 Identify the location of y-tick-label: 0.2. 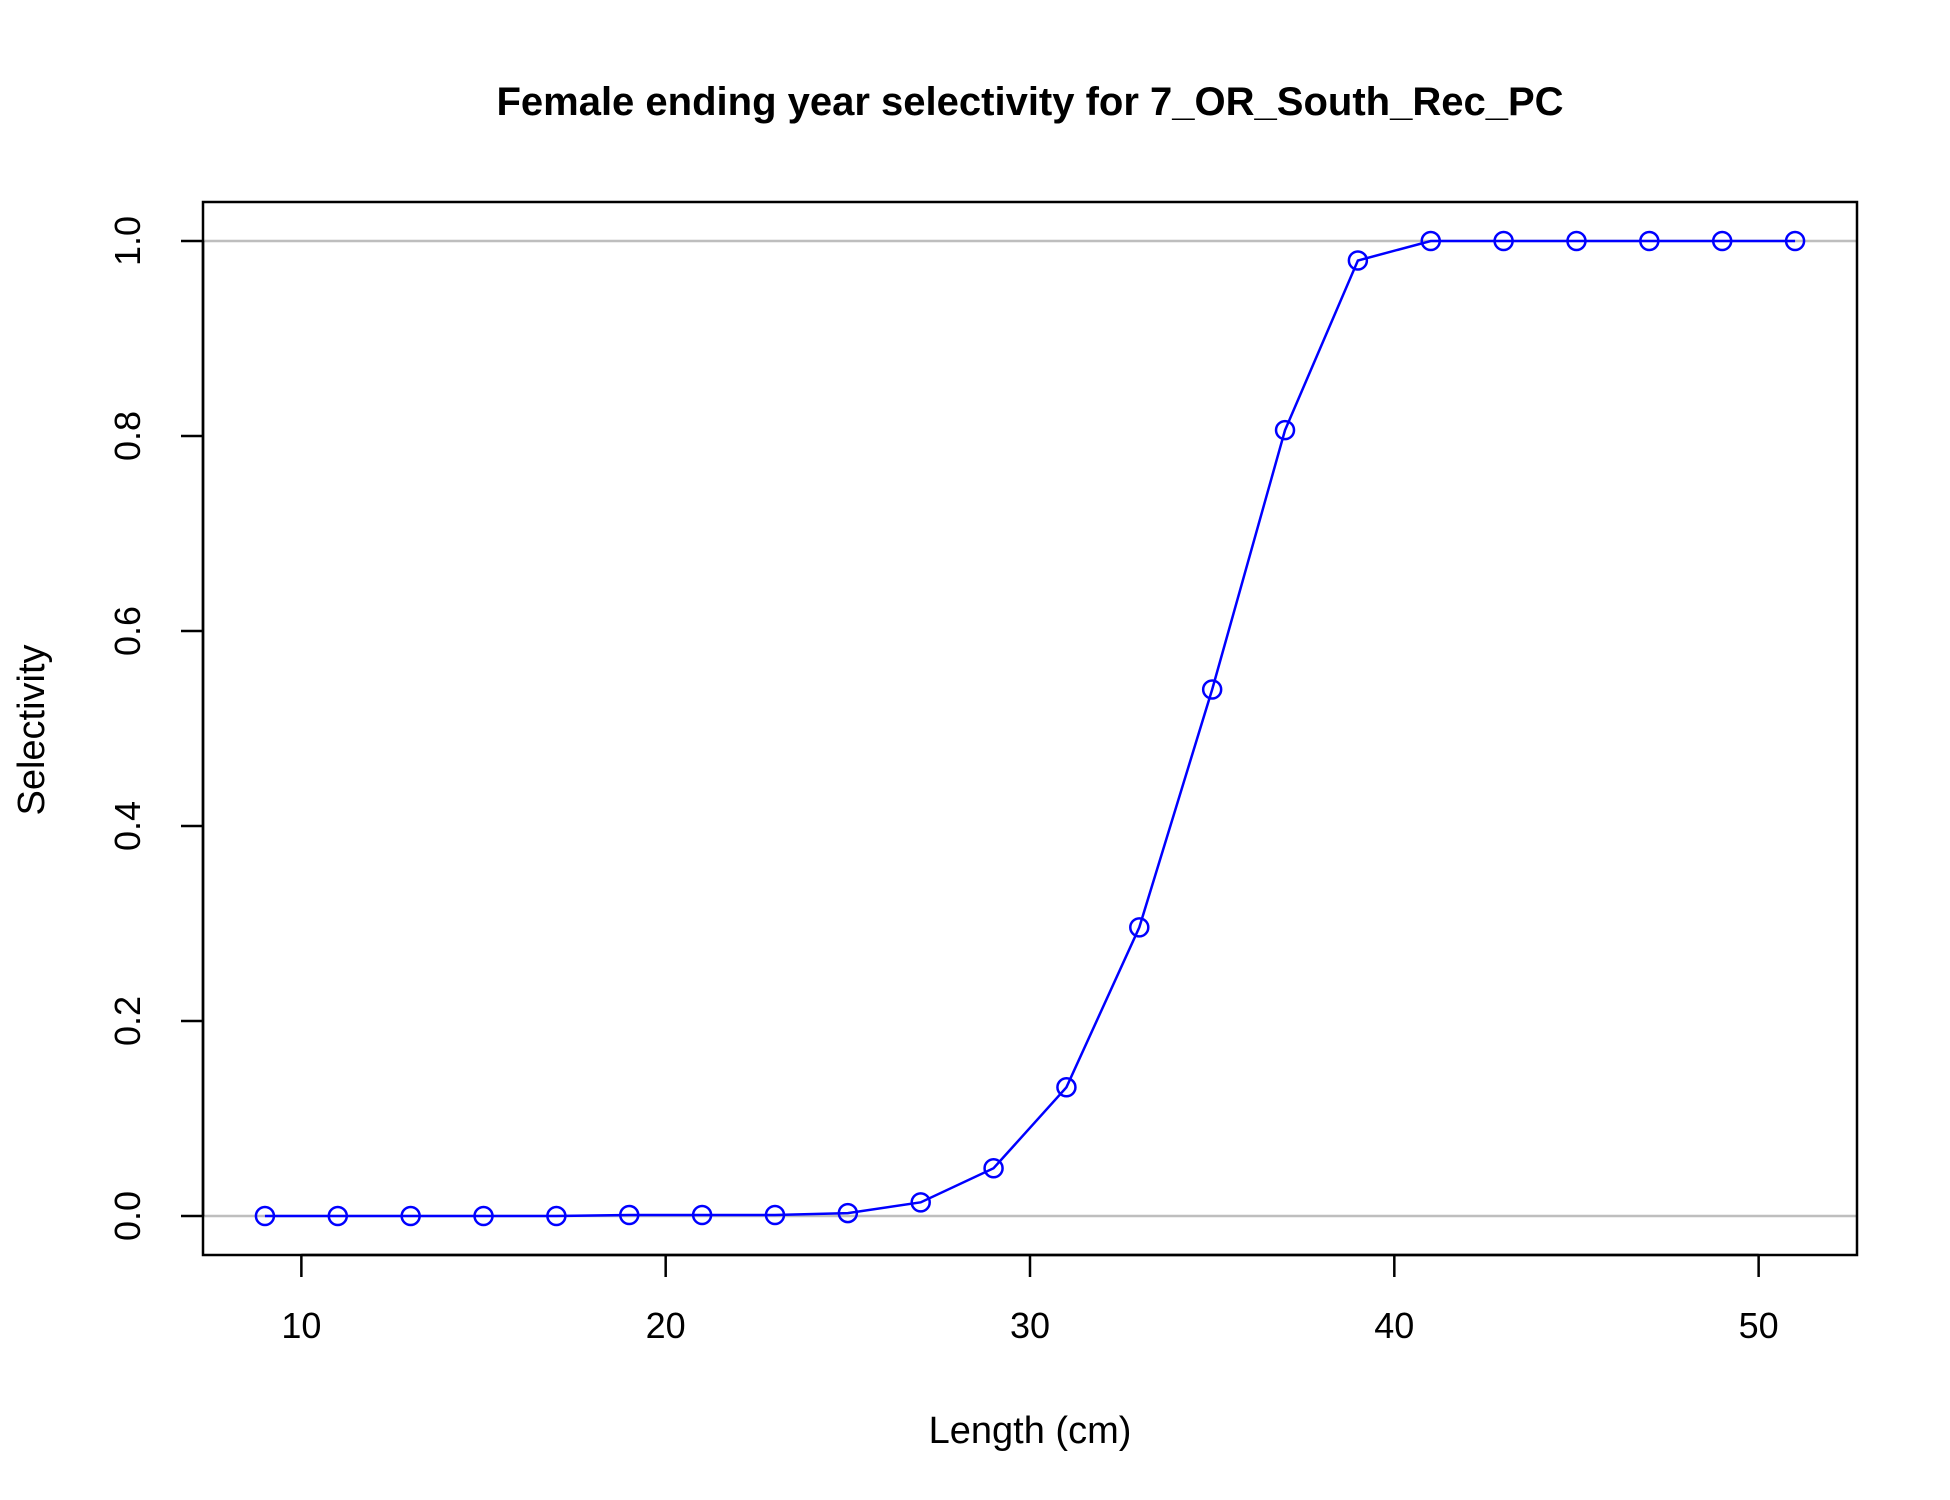
(127, 1021).